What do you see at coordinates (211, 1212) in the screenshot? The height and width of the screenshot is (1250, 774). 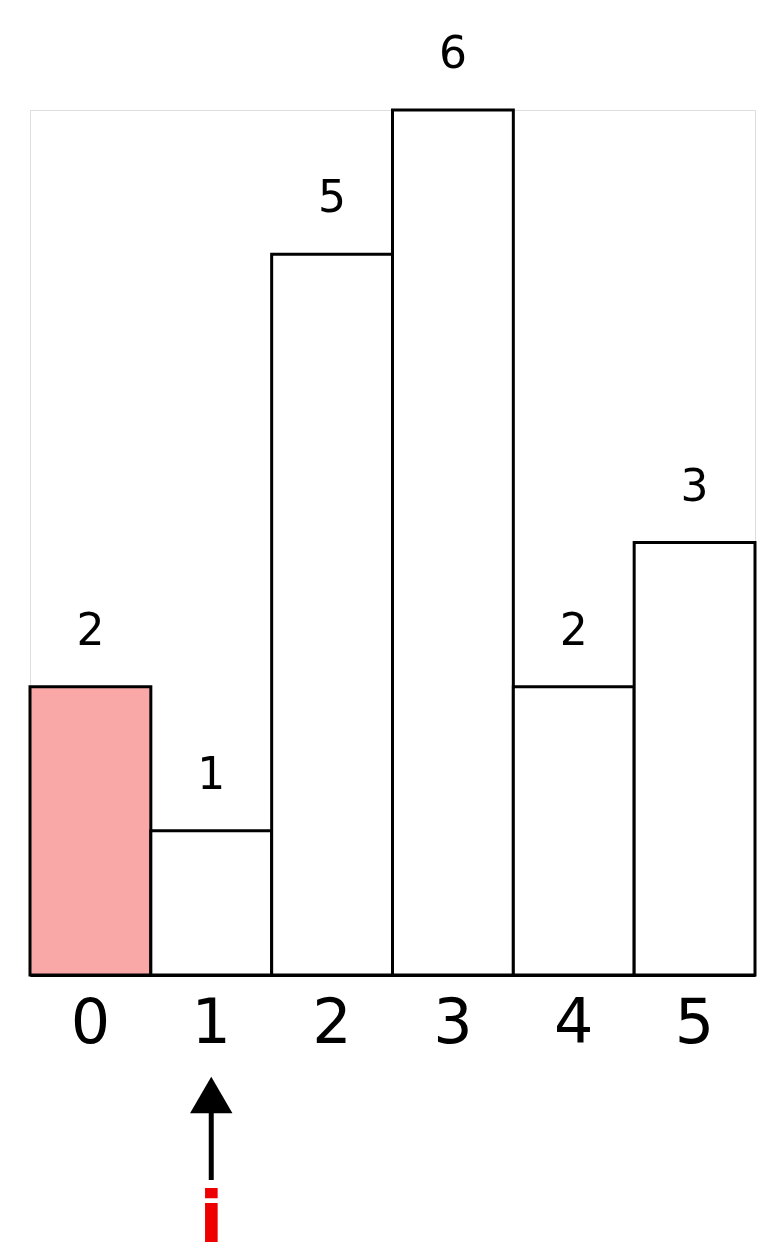 I see `annotation: i` at bounding box center [211, 1212].